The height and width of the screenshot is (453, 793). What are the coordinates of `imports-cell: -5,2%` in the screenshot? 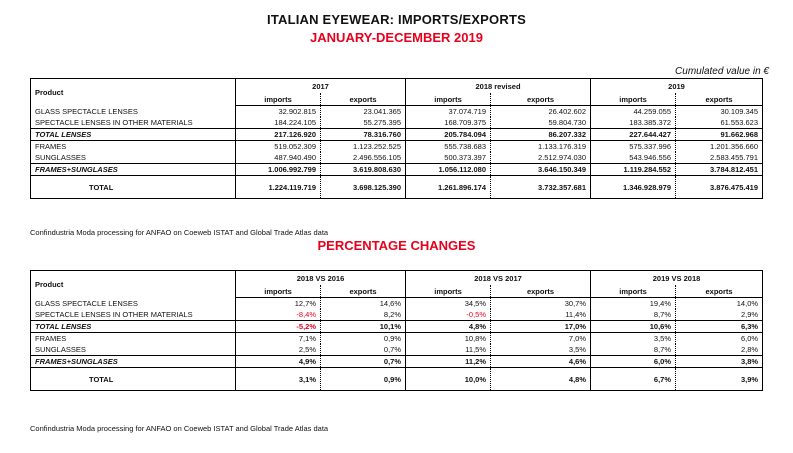 It's located at (278, 326).